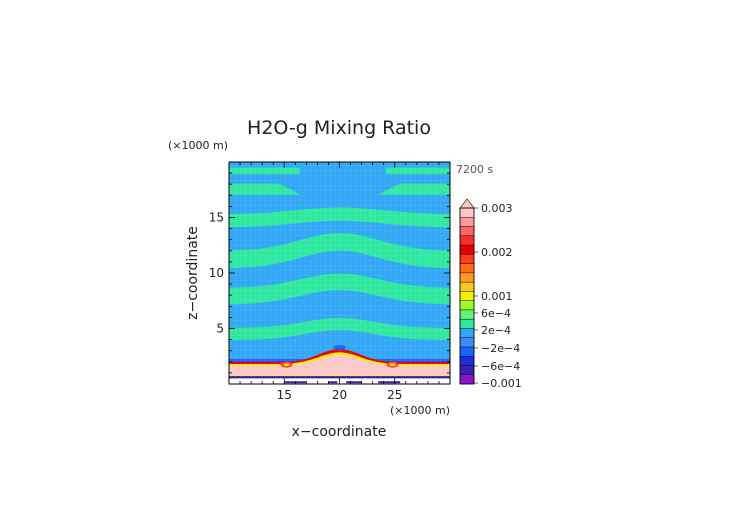 The width and height of the screenshot is (752, 532). Describe the element at coordinates (500, 366) in the screenshot. I see `colorbar-label: −6e−4` at that location.